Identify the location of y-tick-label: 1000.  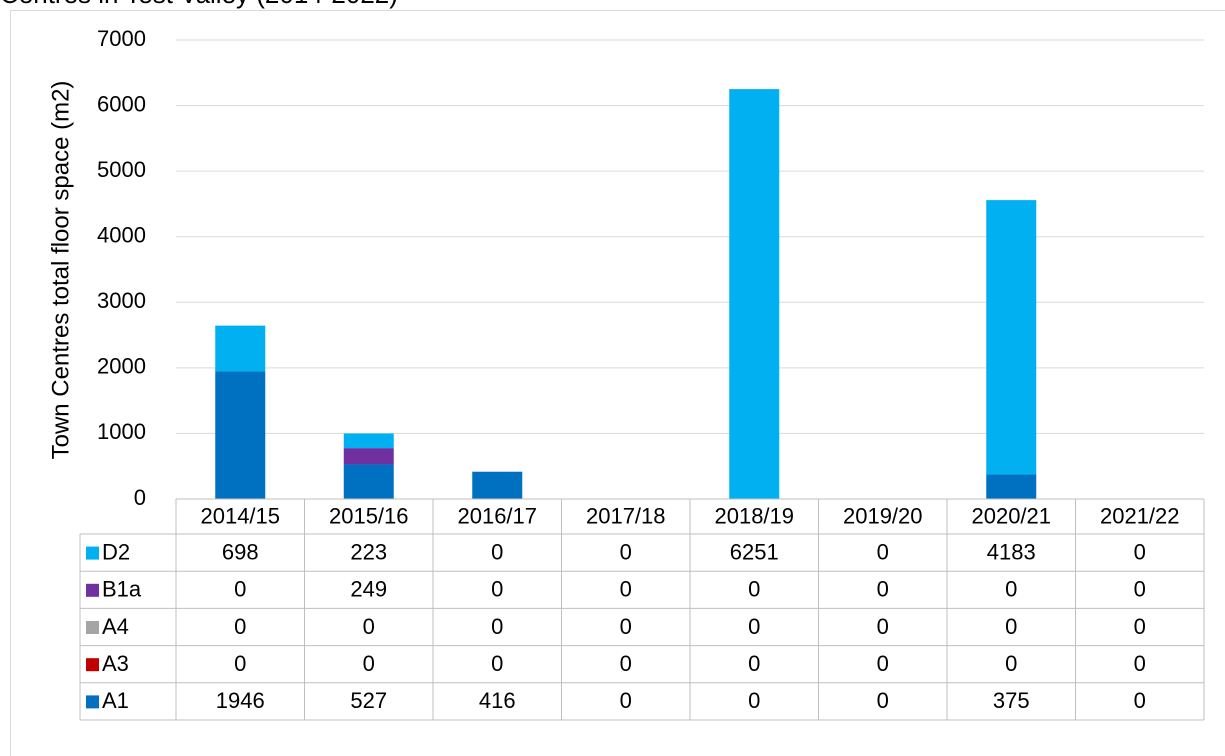
(121, 431).